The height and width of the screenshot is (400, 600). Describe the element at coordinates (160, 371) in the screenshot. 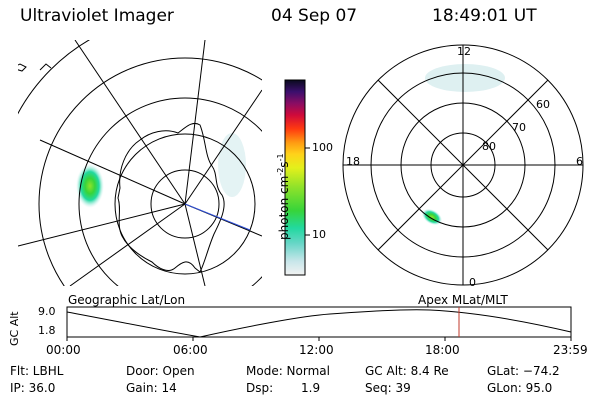

I see `door-status: Door: Open` at that location.